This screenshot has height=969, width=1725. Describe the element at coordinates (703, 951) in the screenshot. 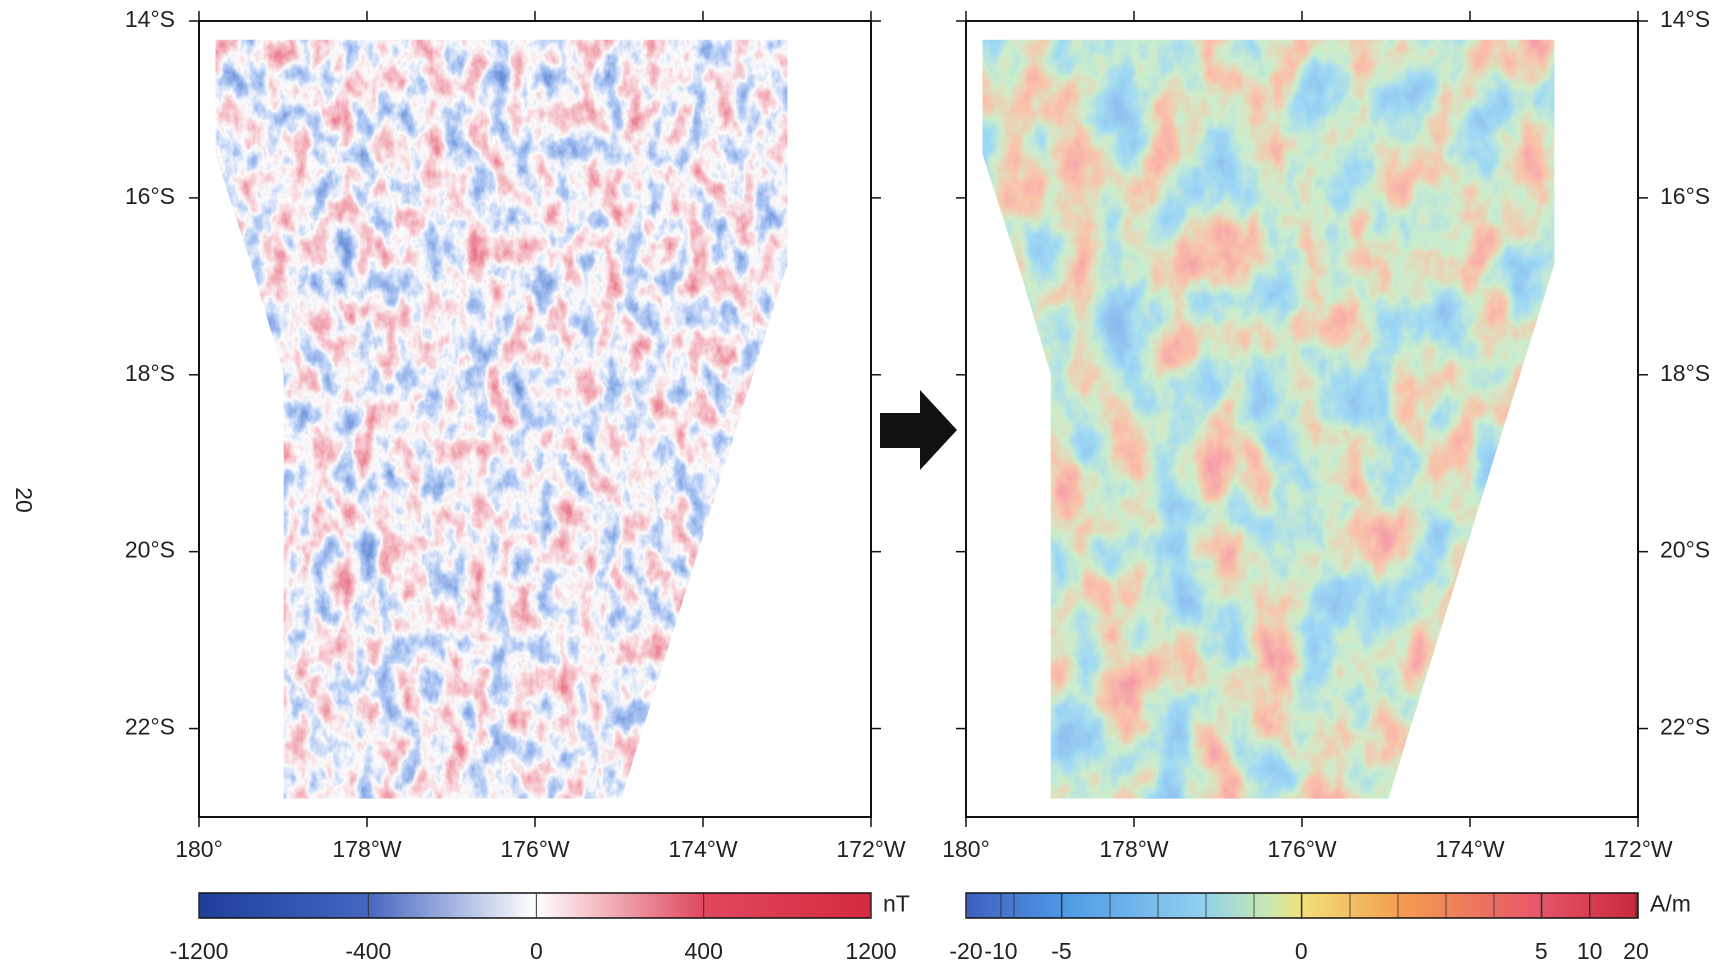

I see `colorbar-label: 400` at that location.